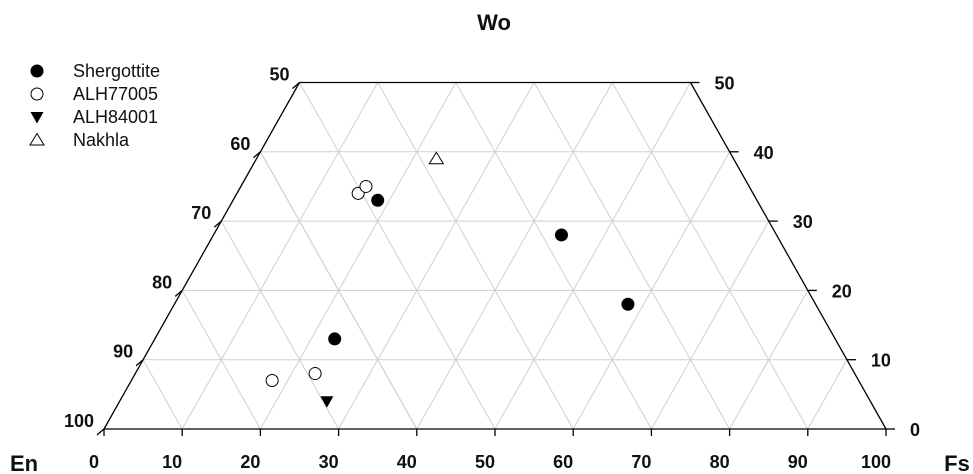  I want to click on legend-marker-shergottite, so click(37, 71).